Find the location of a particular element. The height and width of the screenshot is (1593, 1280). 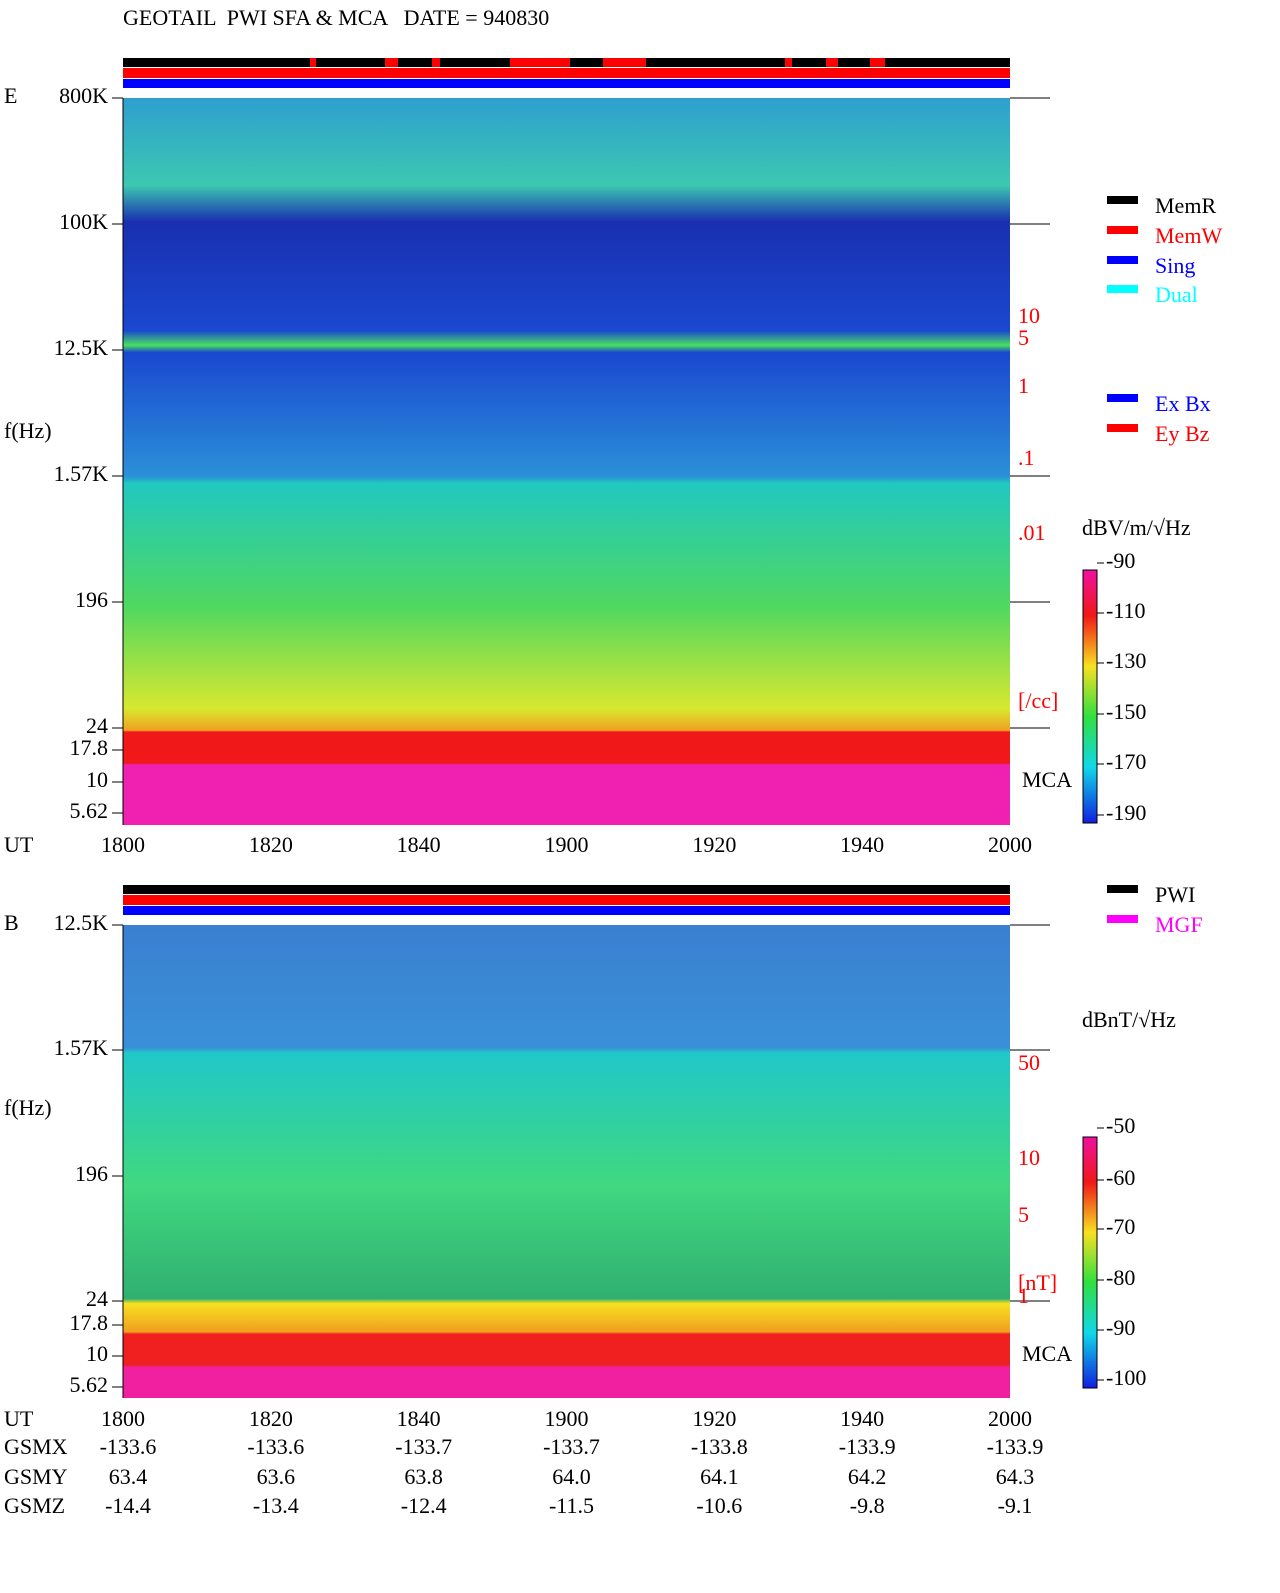

orbit-value: -133.8 is located at coordinates (719, 1446).